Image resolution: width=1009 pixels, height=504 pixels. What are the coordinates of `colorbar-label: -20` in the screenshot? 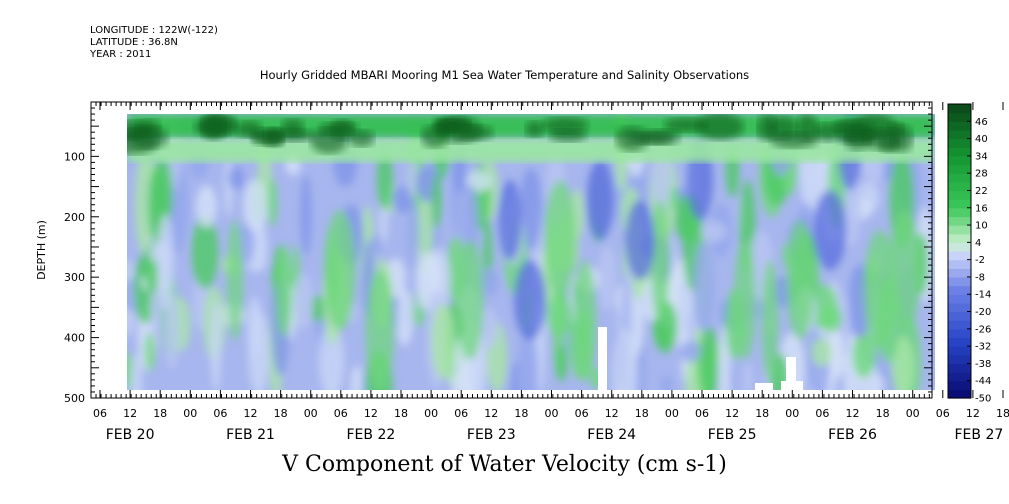 It's located at (983, 312).